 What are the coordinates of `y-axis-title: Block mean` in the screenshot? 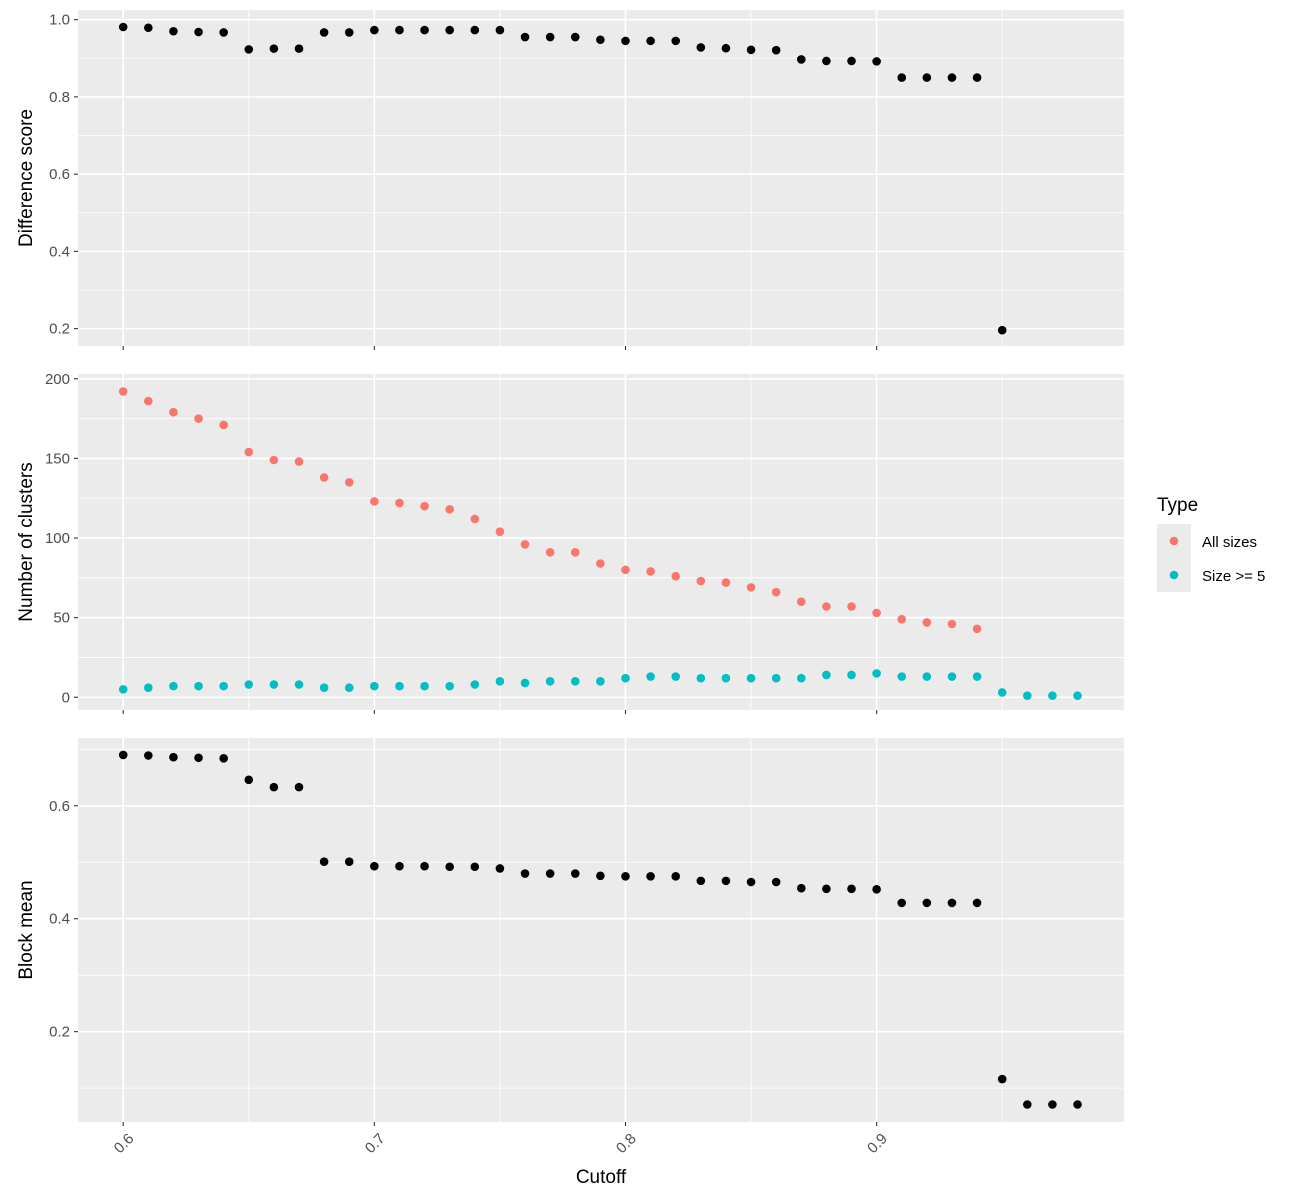 It's located at (26, 929).